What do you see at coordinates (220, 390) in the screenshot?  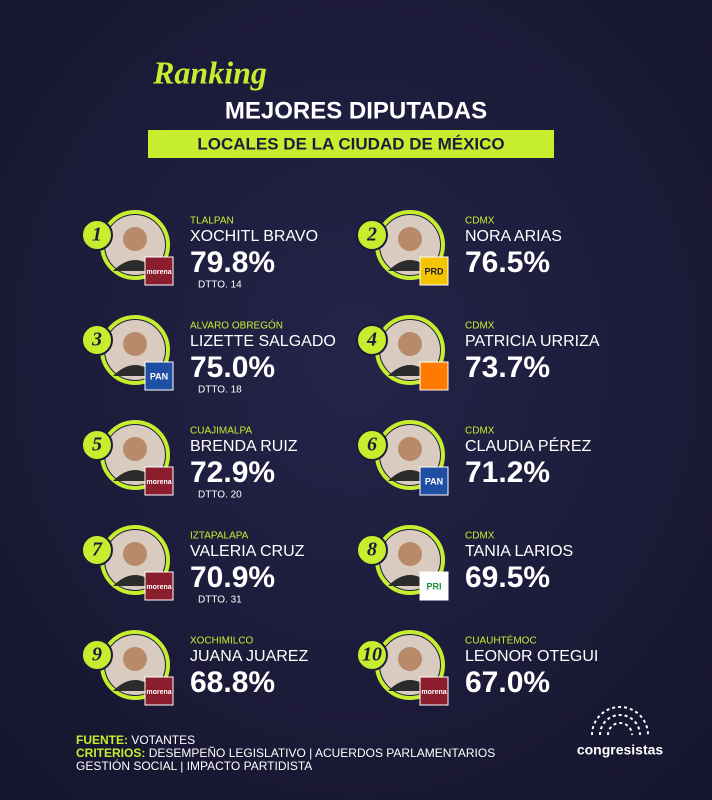 I see `district: DTTO. 18` at bounding box center [220, 390].